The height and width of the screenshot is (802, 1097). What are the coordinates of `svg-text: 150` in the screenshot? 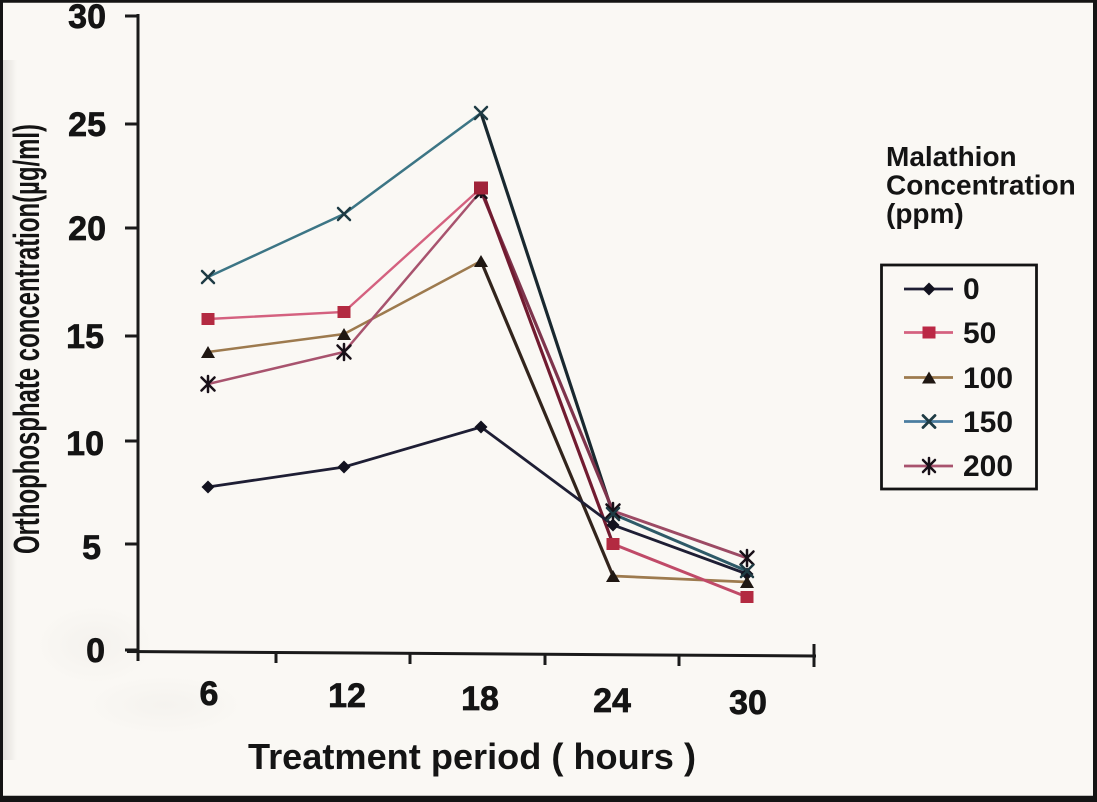 It's located at (988, 422).